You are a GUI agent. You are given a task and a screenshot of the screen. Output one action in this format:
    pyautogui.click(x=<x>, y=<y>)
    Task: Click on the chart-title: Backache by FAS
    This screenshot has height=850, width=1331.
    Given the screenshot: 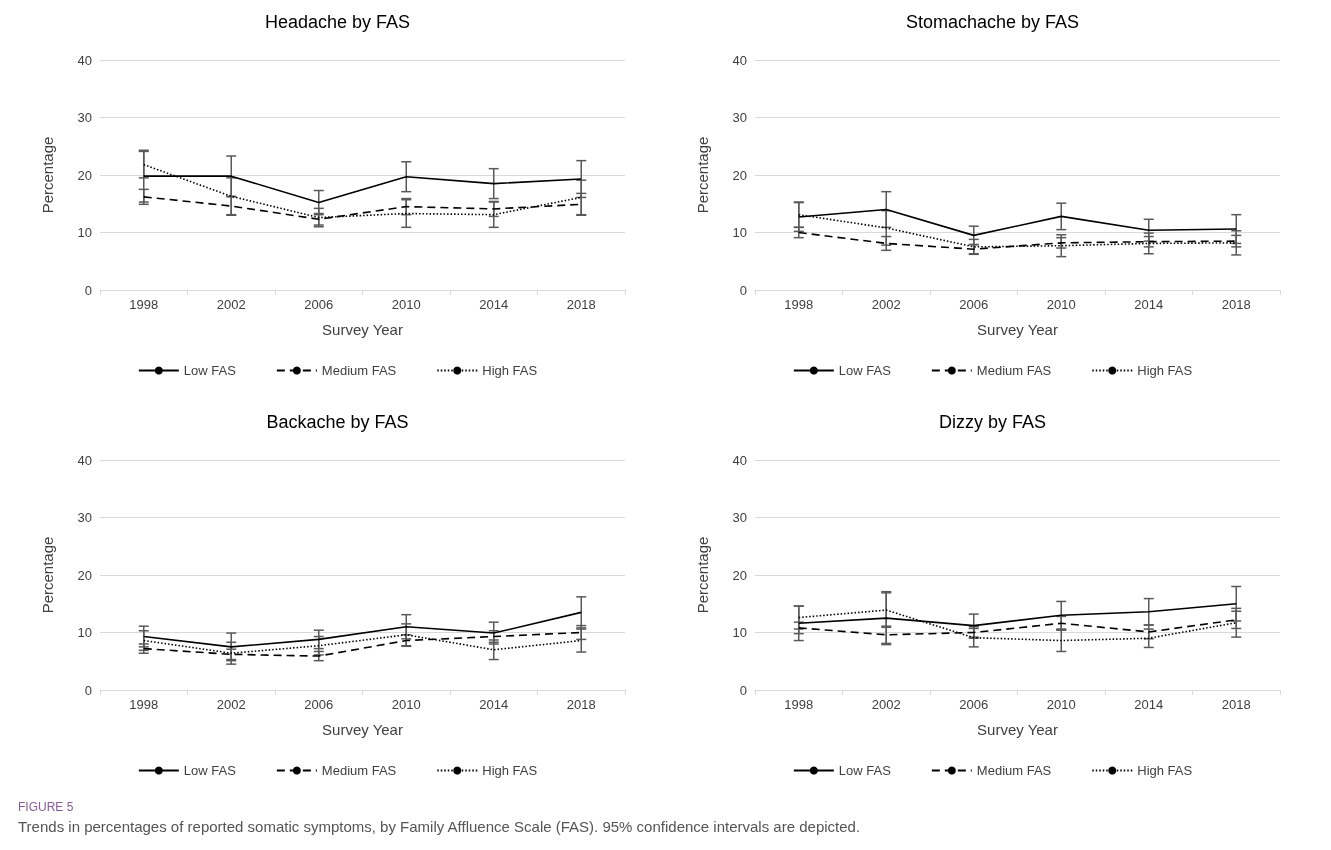 What is the action you would take?
    pyautogui.click(x=337, y=422)
    